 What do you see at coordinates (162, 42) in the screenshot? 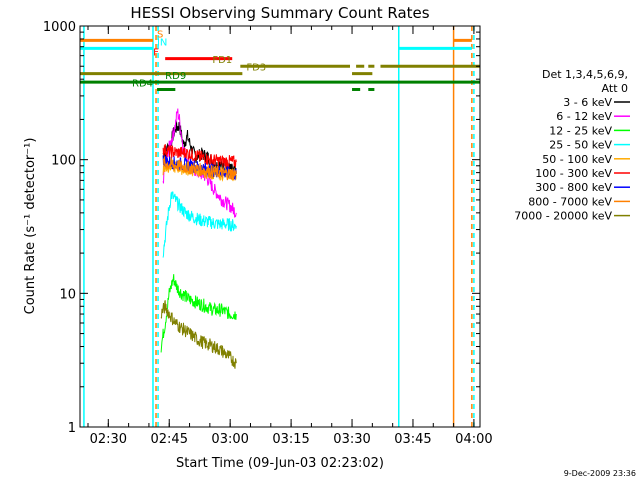
I see `flag-label-in: IN` at bounding box center [162, 42].